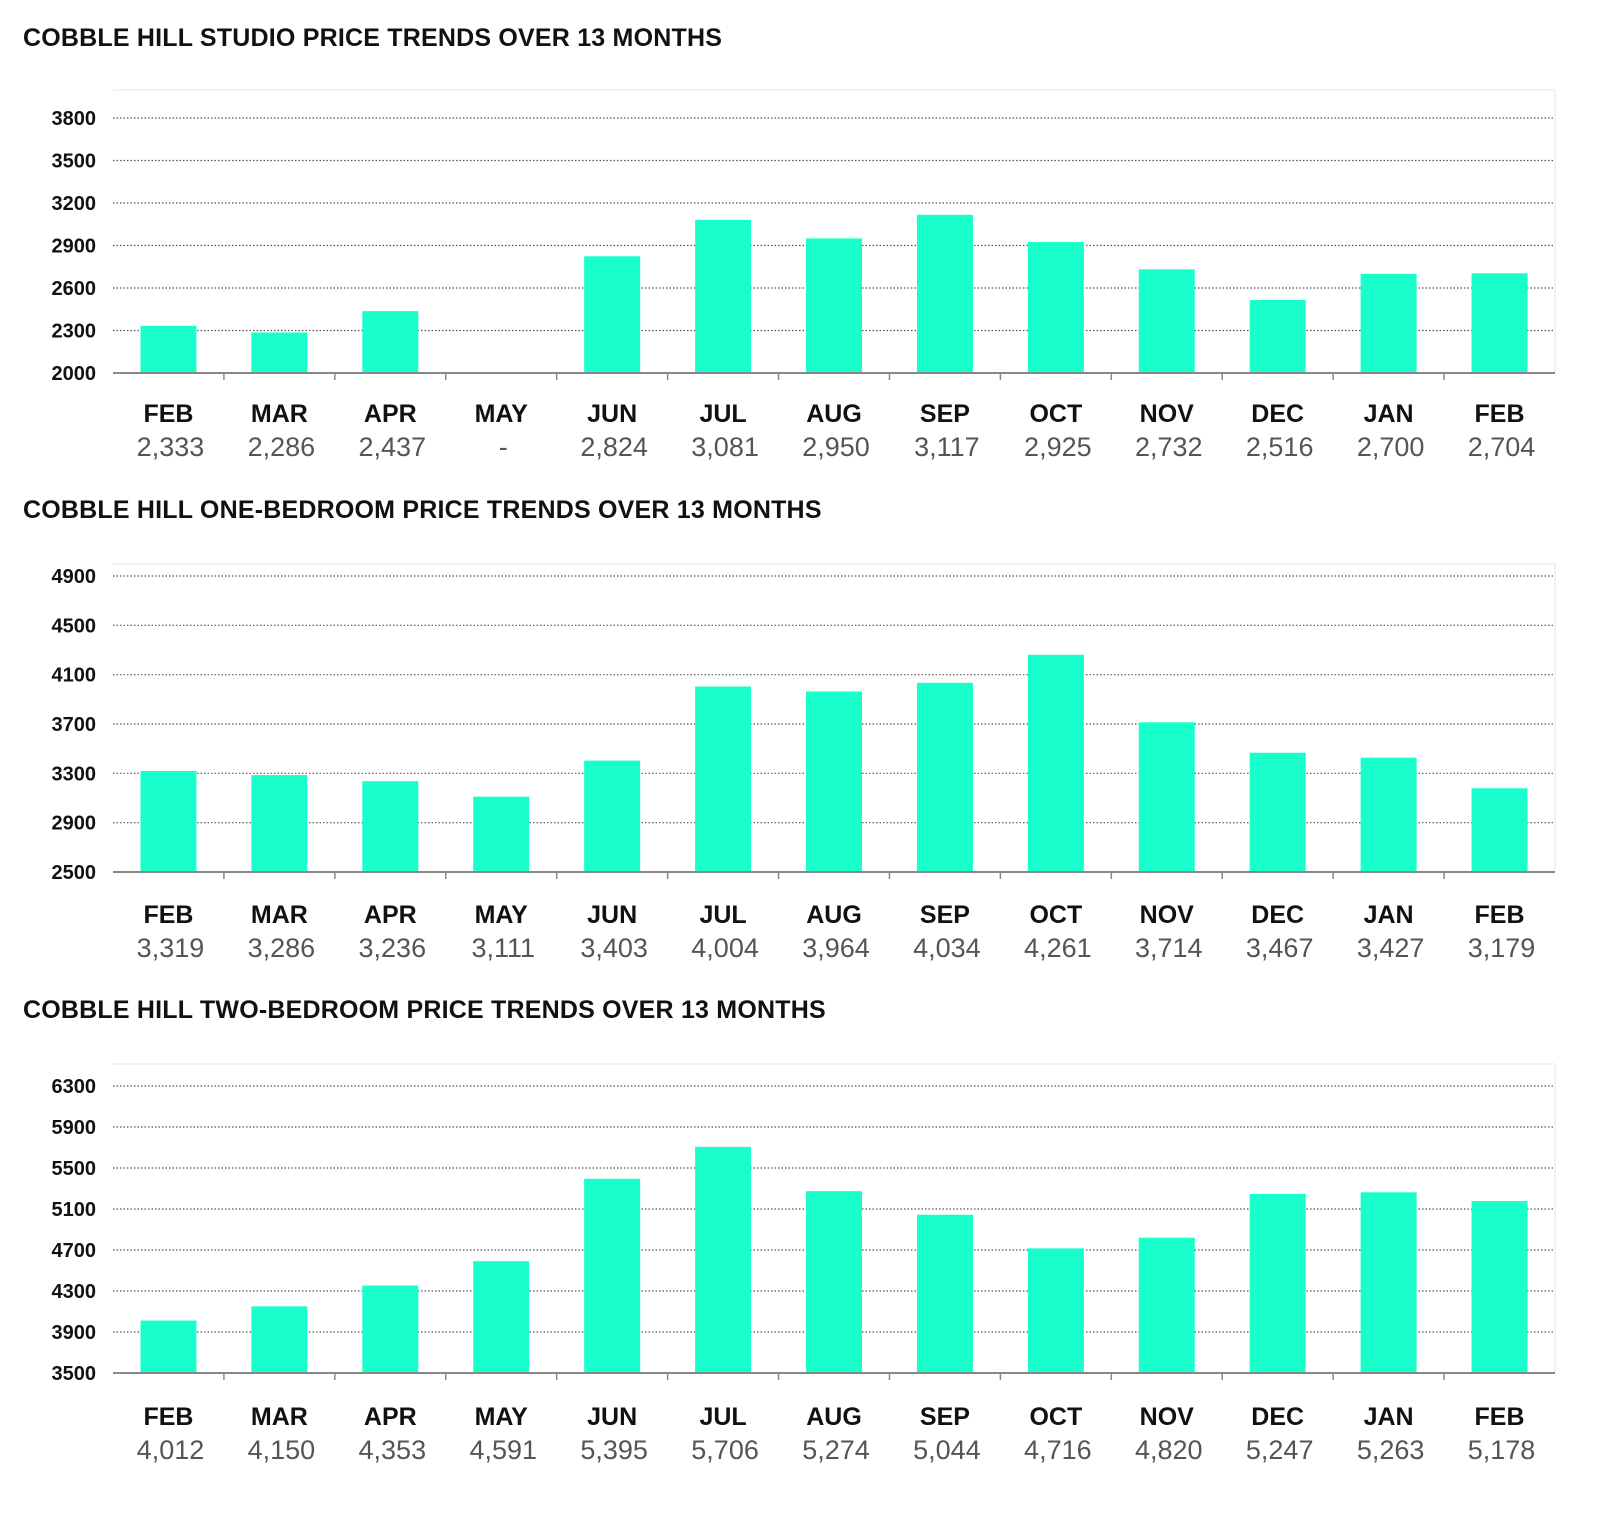  I want to click on data-label: 3,319, so click(171, 948).